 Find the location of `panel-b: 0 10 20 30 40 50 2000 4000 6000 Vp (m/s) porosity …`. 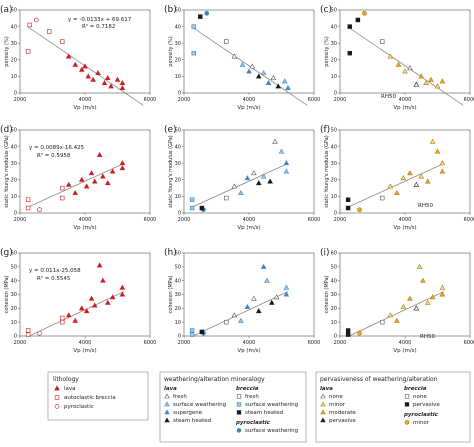

panel-b: 0 10 20 30 40 50 2000 4000 6000 Vp (m/s) porosity … is located at coordinates (242, 58).